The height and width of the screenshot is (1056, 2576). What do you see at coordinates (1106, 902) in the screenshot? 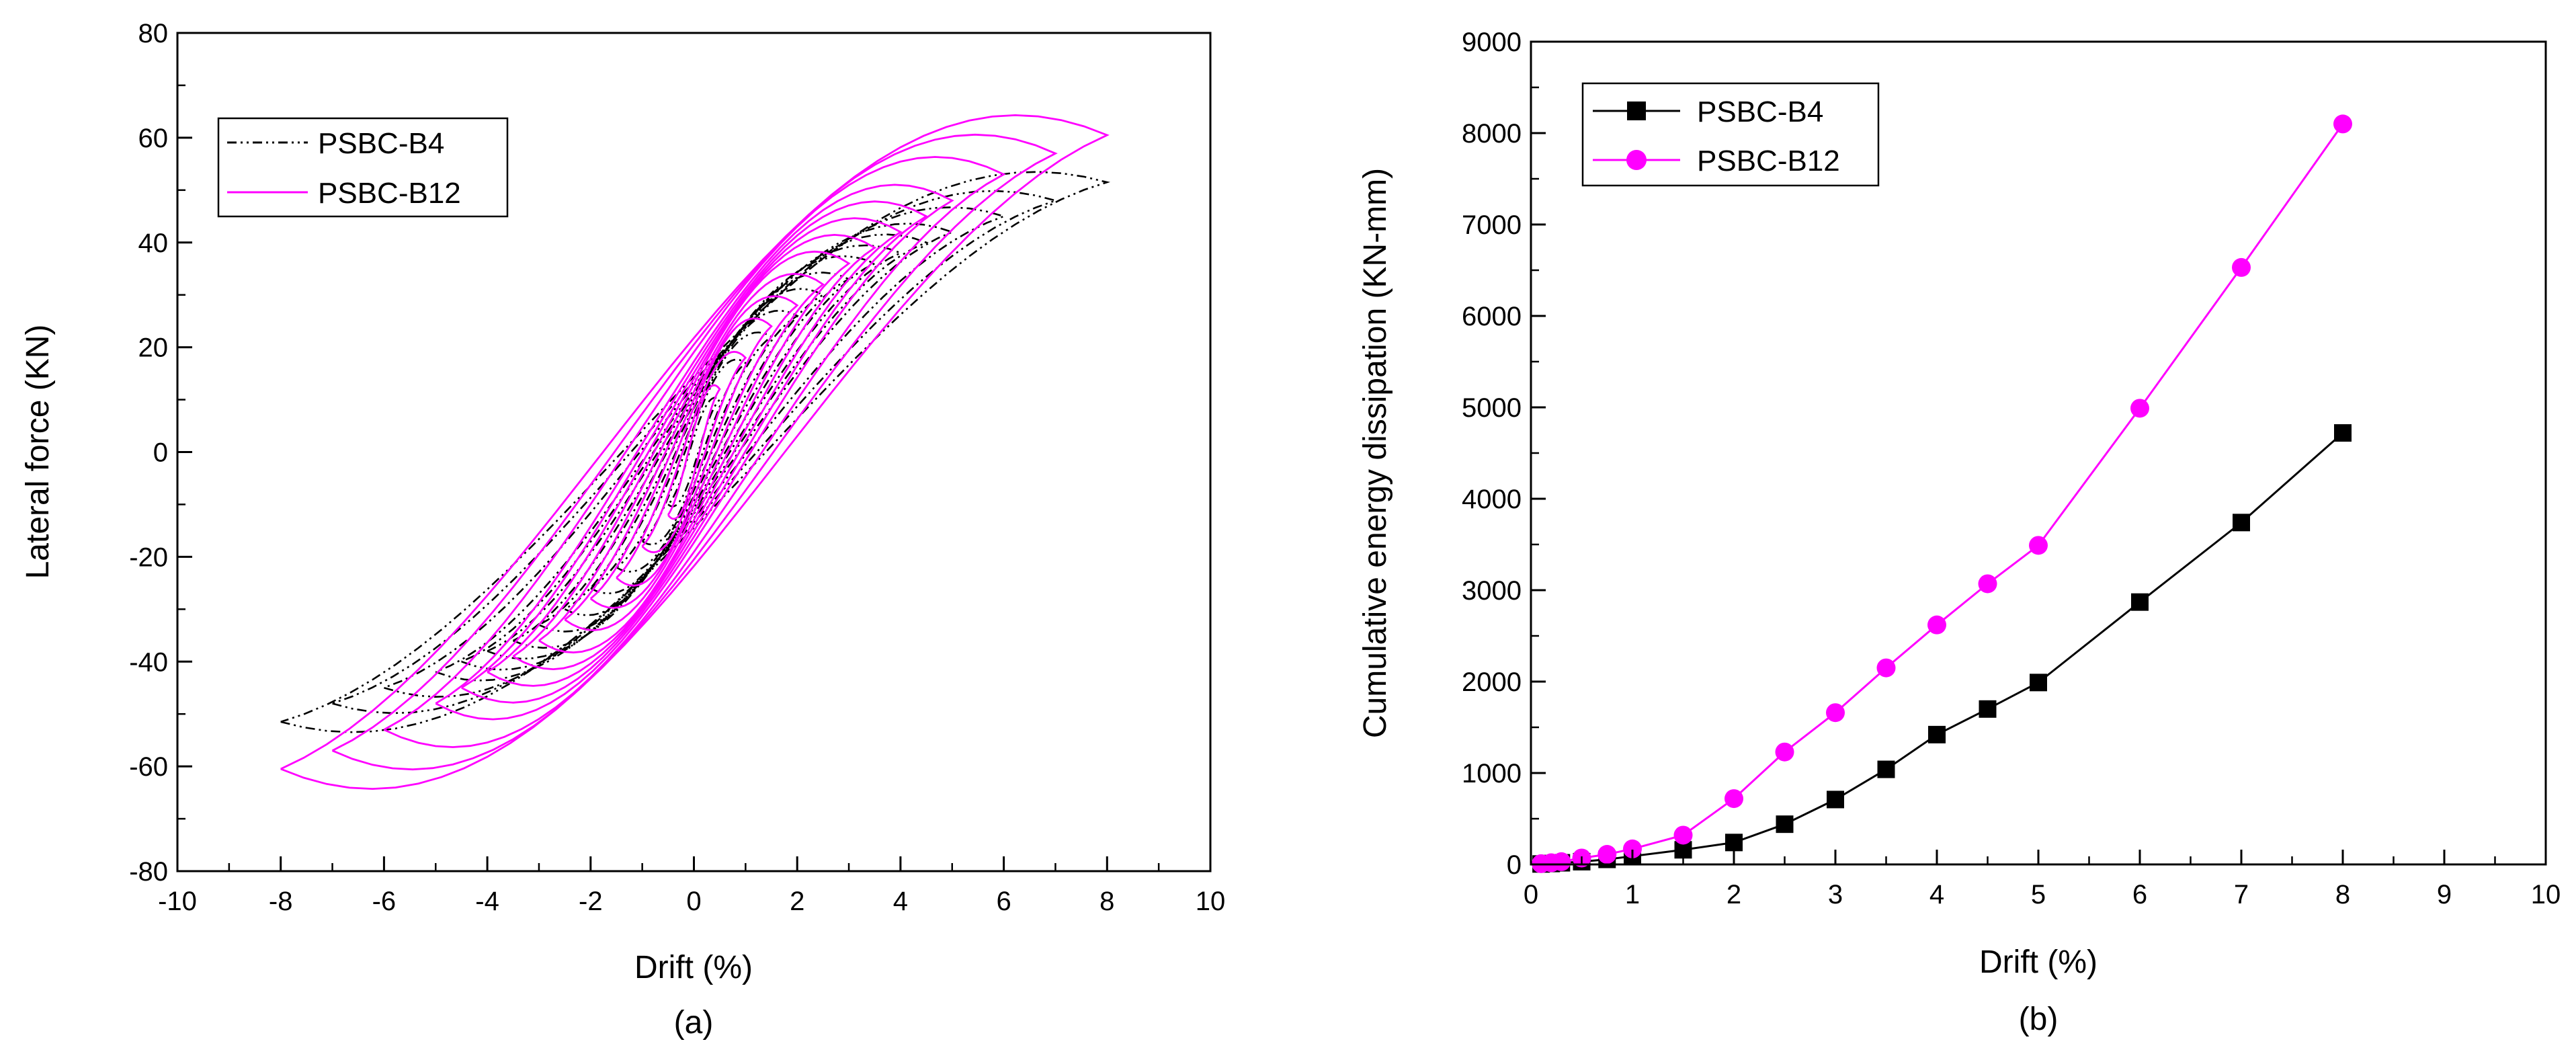
I see `x-tick-label-a: 8` at bounding box center [1106, 902].